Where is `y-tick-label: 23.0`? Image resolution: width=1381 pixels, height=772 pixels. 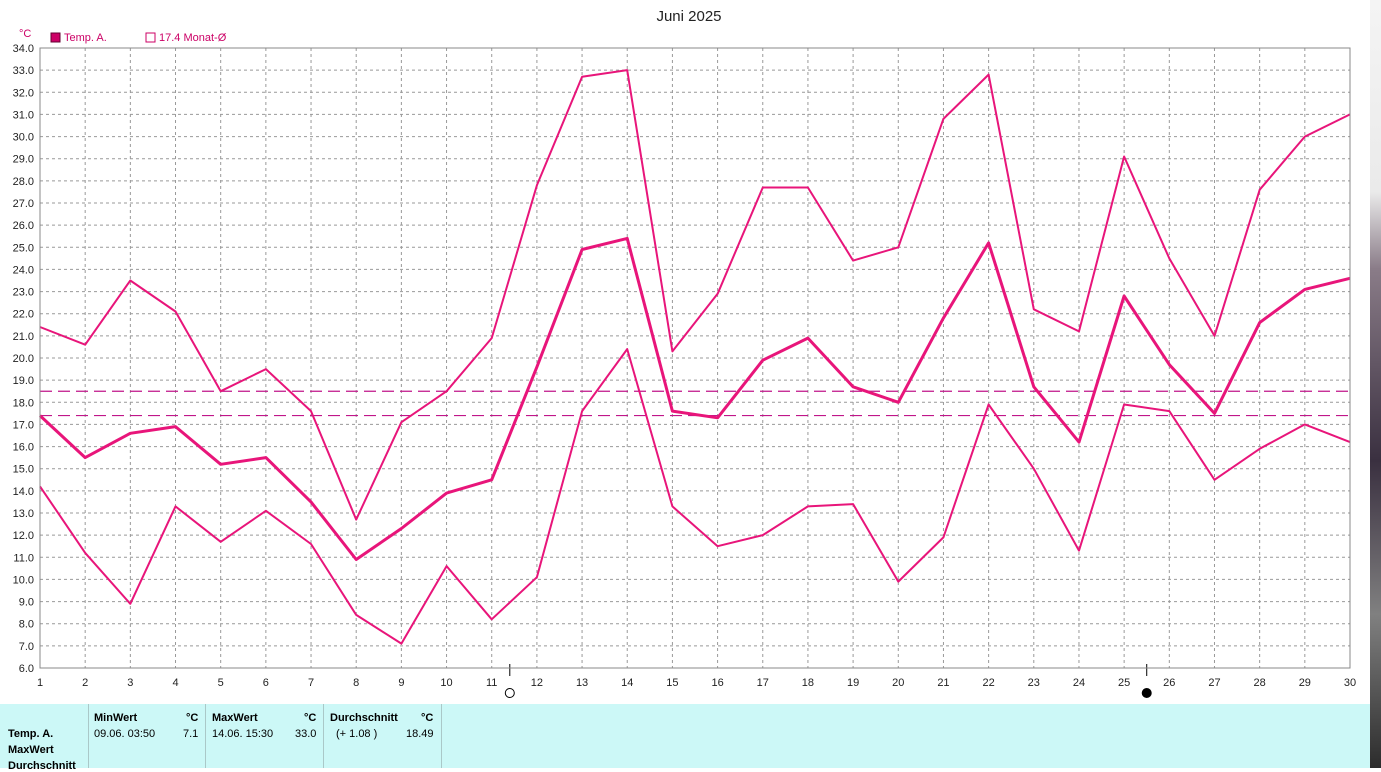
y-tick-label: 23.0 is located at coordinates (23, 293).